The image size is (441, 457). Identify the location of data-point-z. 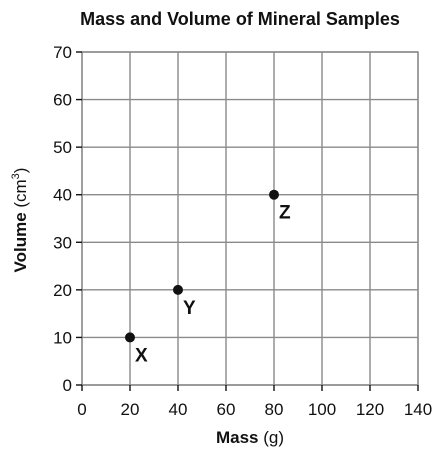
(274, 195).